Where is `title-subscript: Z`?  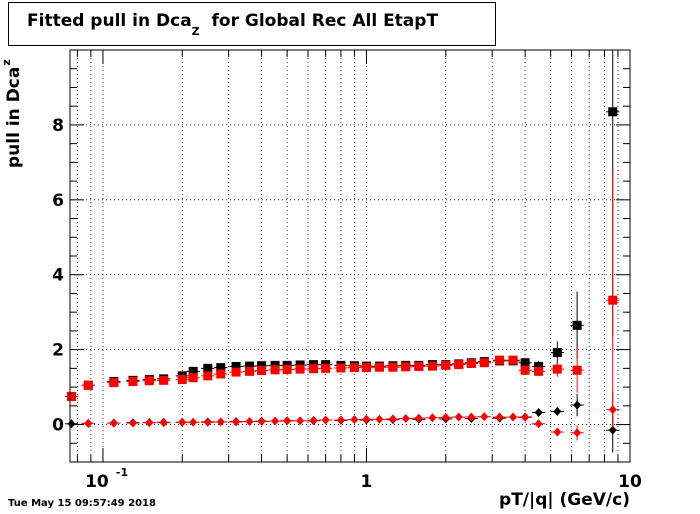 title-subscript: Z is located at coordinates (195, 31).